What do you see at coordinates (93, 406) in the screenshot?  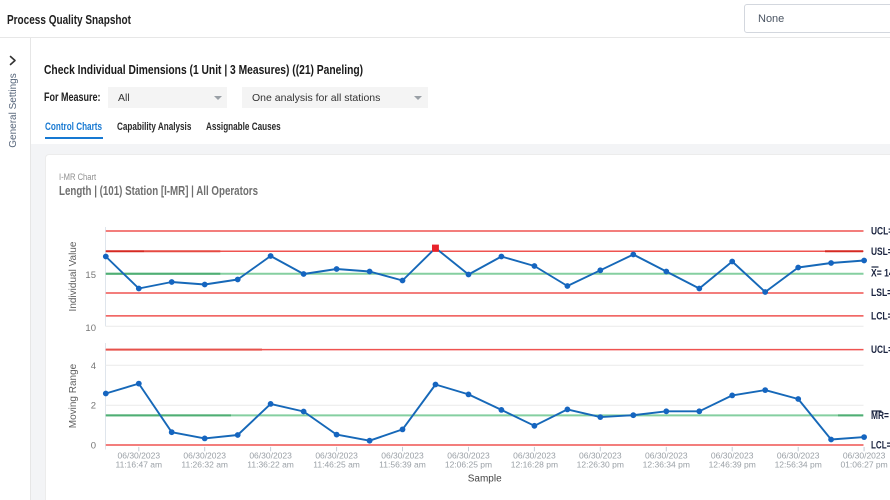 I see `svg-text: 2` at bounding box center [93, 406].